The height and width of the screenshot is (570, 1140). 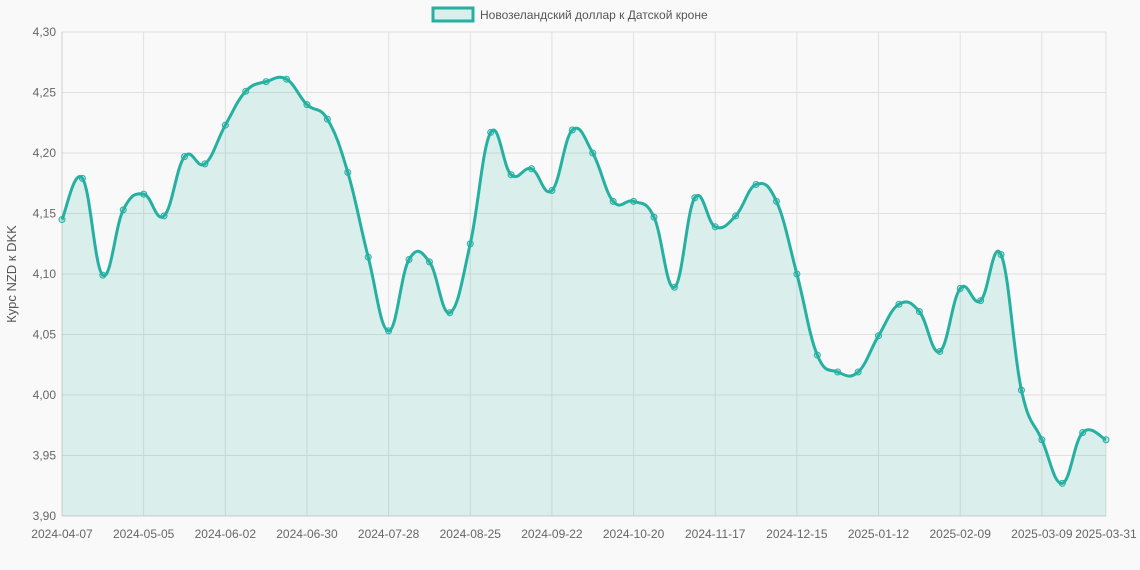 What do you see at coordinates (226, 534) in the screenshot?
I see `x-tick-label: 2024-06-02` at bounding box center [226, 534].